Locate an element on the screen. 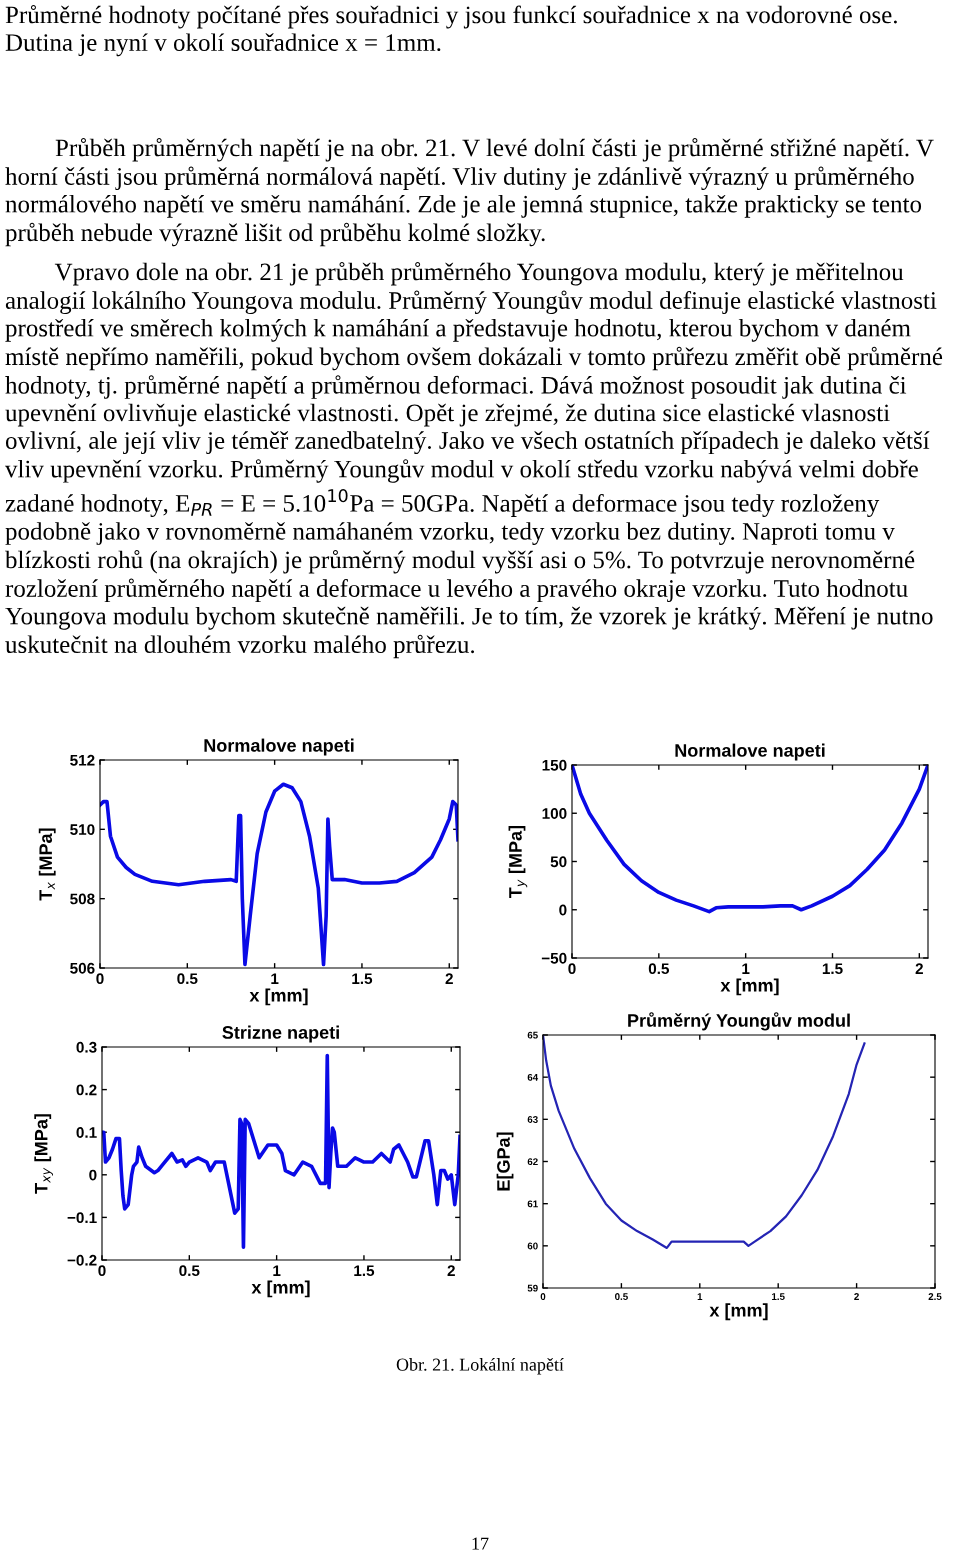 This screenshot has width=960, height=1557. y-tick-label: 50 is located at coordinates (558, 862).